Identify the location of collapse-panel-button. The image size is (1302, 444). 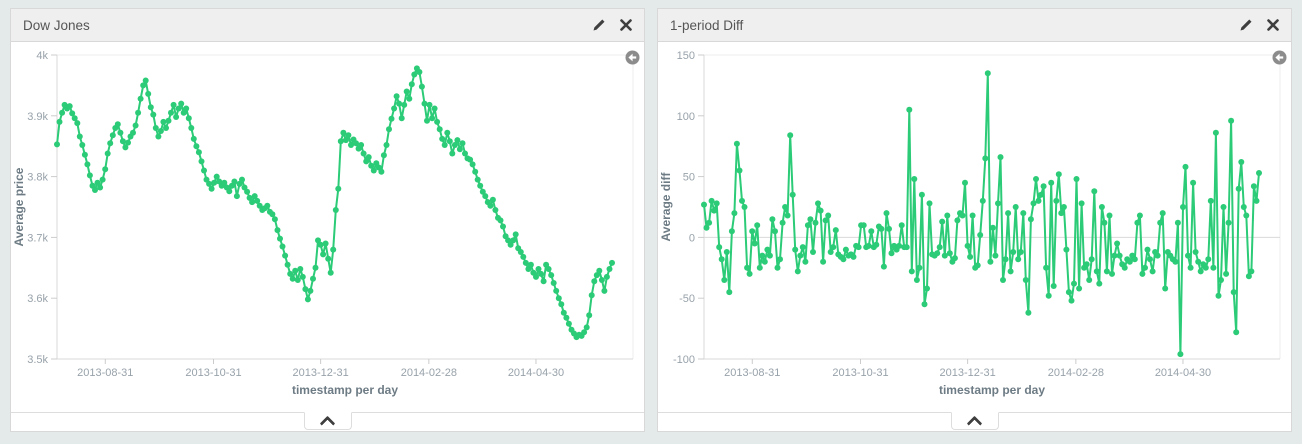
(327, 422).